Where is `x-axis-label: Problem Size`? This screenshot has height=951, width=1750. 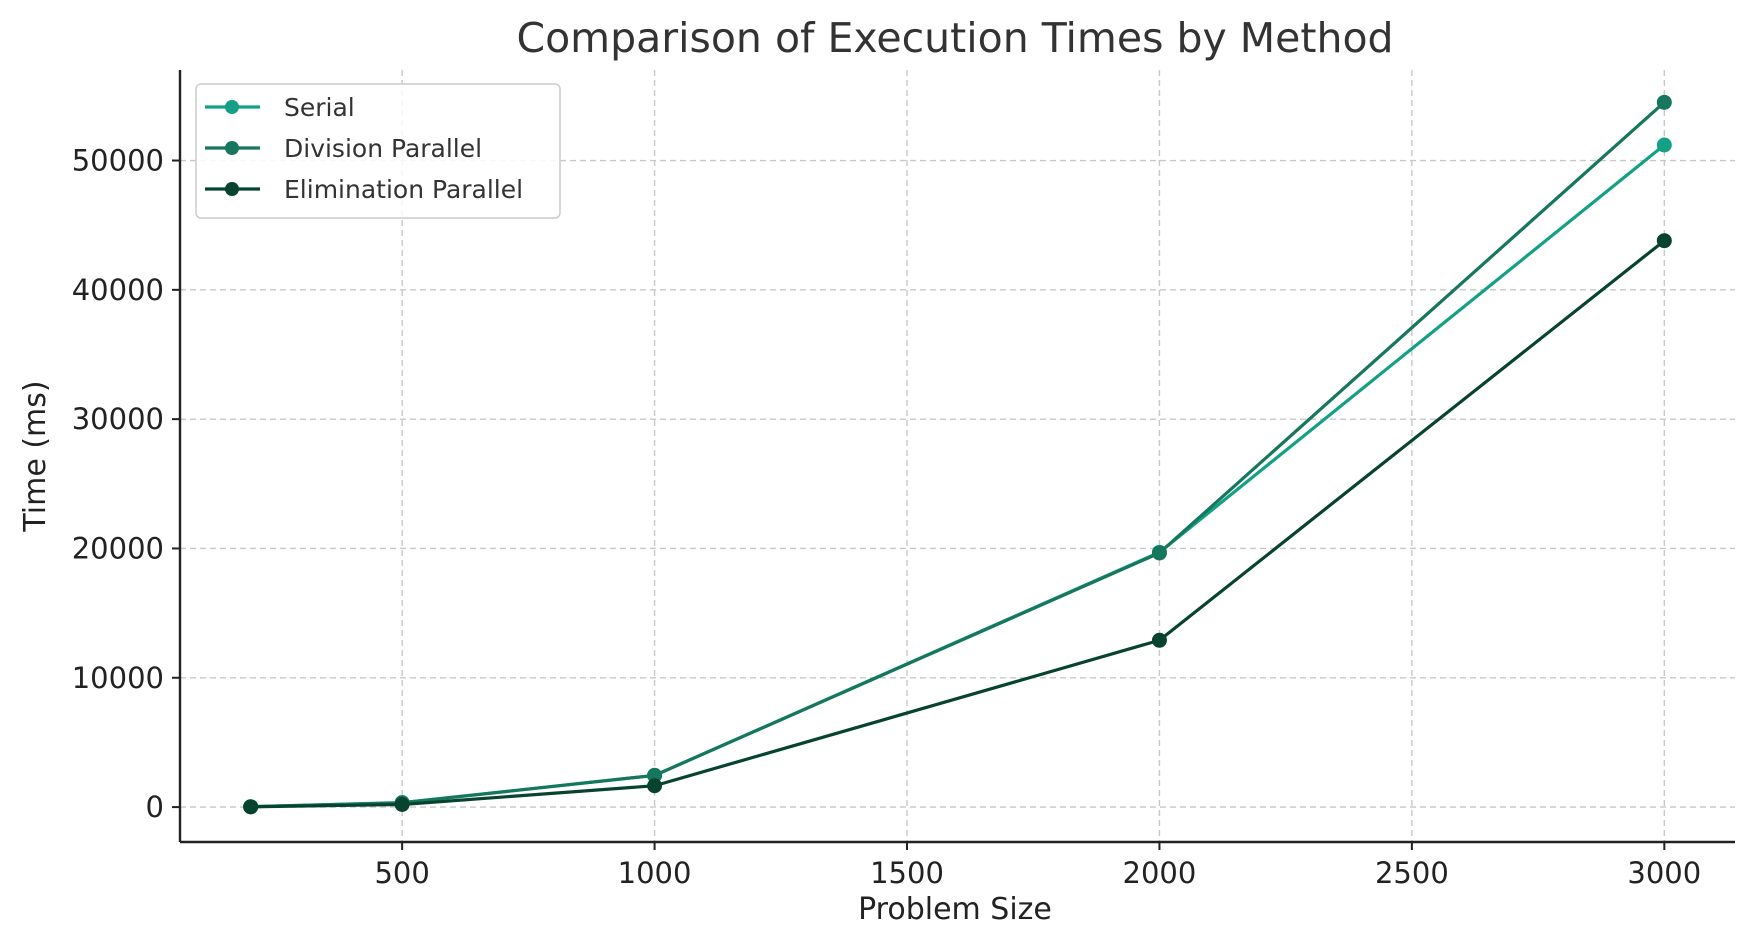 x-axis-label: Problem Size is located at coordinates (955, 909).